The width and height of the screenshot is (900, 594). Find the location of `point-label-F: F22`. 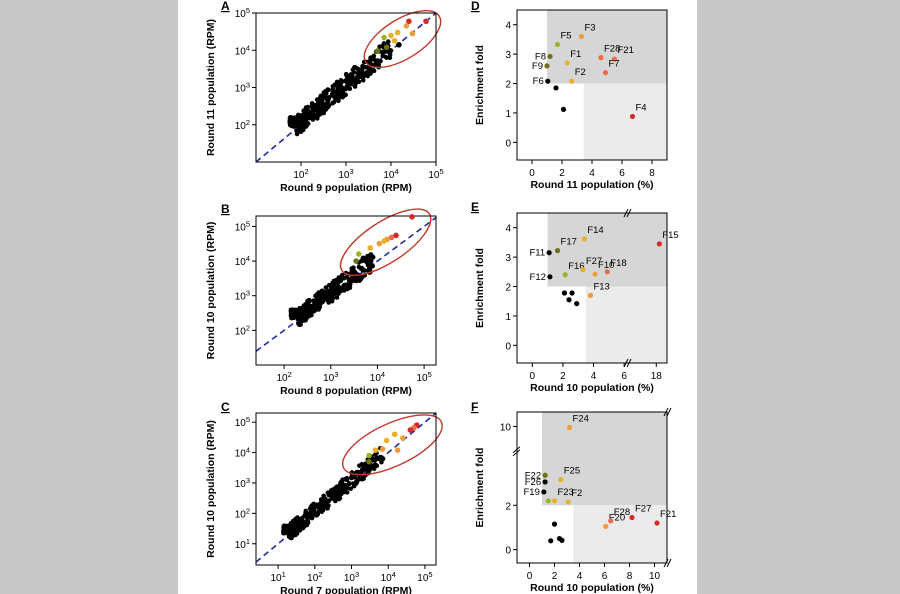

point-label-F: F22 is located at coordinates (533, 475).